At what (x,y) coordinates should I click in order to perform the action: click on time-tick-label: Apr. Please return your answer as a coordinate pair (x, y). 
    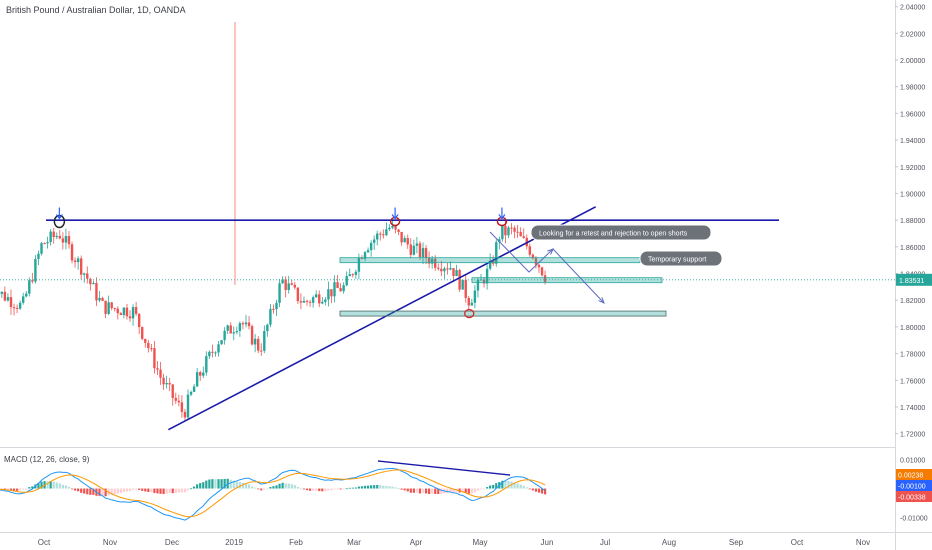
    Looking at the image, I should click on (416, 542).